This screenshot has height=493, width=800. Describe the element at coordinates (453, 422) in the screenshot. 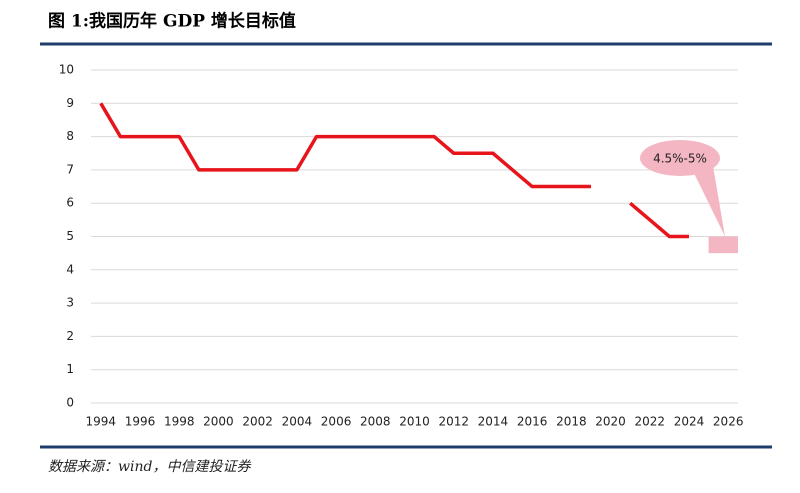

I see `x-tick-label: 2012` at that location.